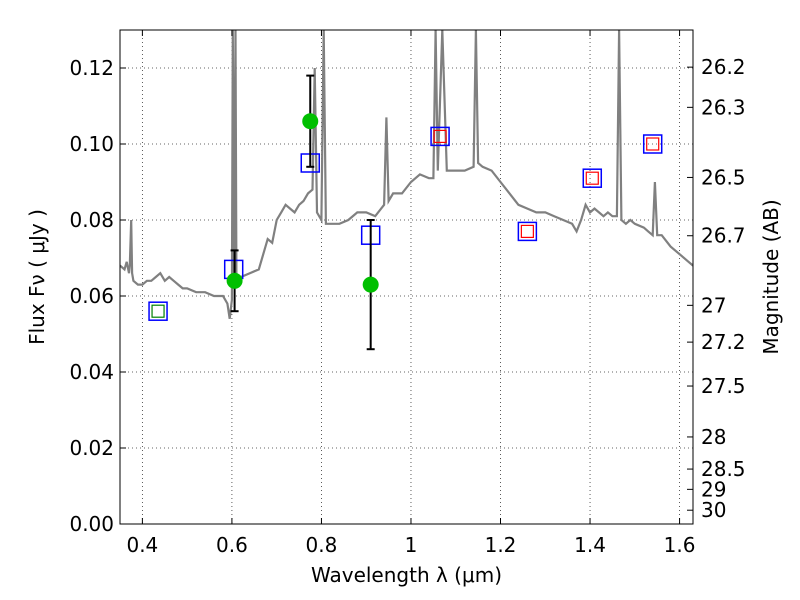 The height and width of the screenshot is (600, 800). I want to click on y-tick-label: 0.10, so click(91, 144).